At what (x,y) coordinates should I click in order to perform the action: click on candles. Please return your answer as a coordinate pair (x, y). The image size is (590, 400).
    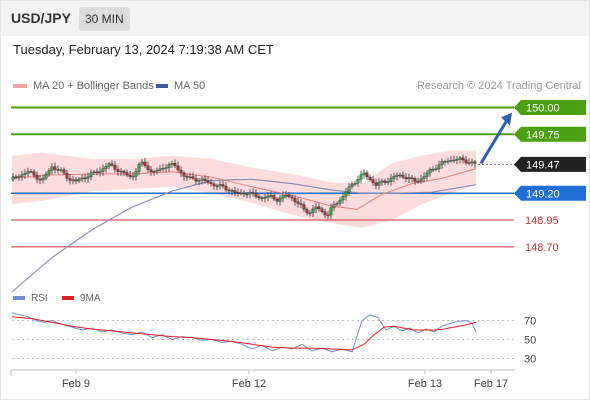
    Looking at the image, I should click on (244, 187).